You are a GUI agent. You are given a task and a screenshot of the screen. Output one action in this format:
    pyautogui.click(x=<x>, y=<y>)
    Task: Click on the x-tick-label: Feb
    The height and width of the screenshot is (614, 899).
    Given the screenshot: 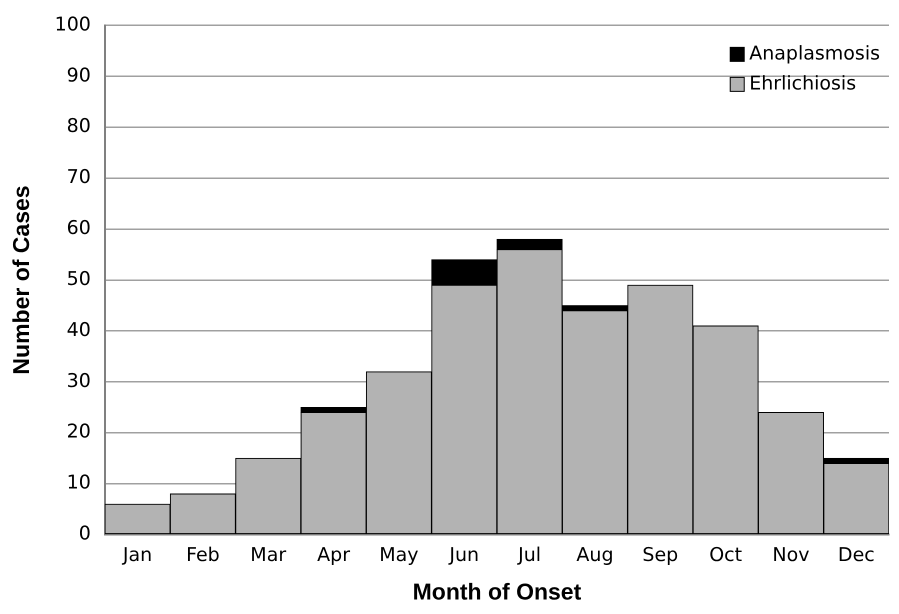 What is the action you would take?
    pyautogui.click(x=203, y=555)
    